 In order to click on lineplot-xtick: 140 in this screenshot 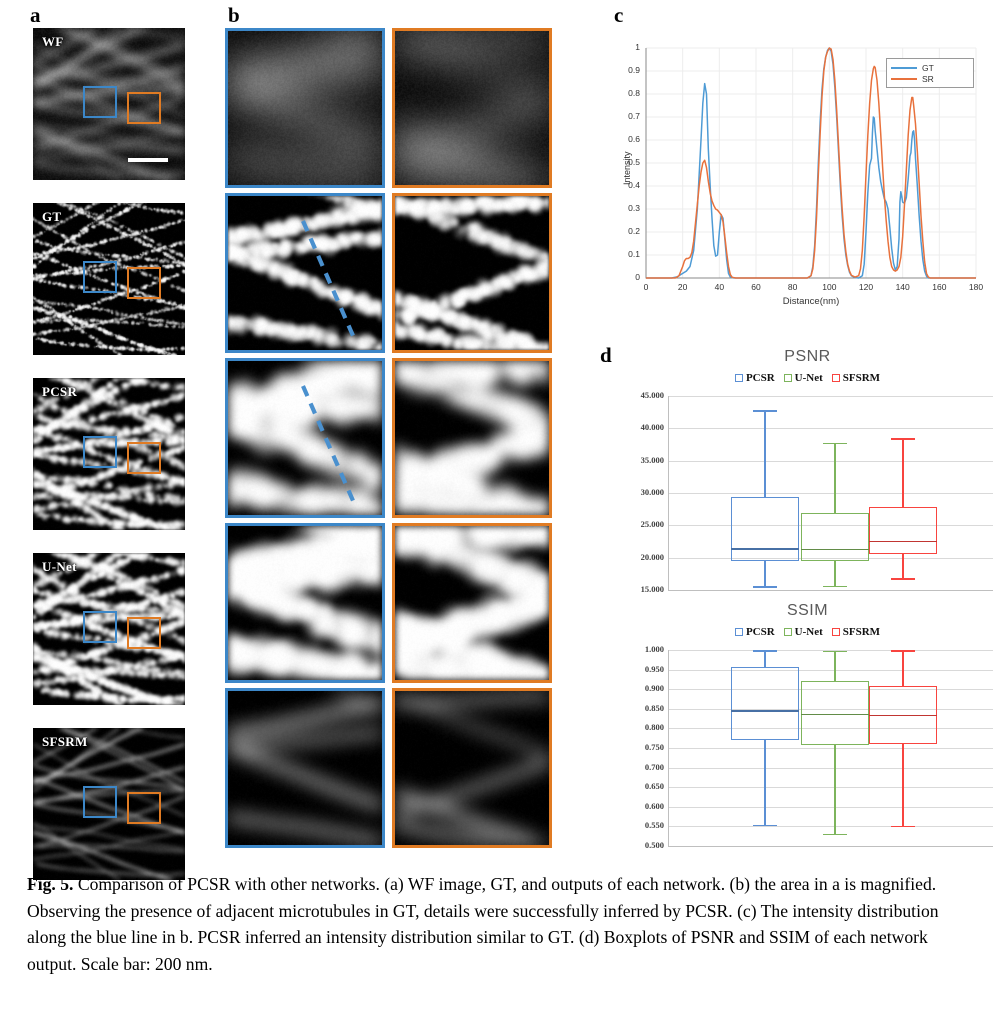, I will do `click(902, 287)`.